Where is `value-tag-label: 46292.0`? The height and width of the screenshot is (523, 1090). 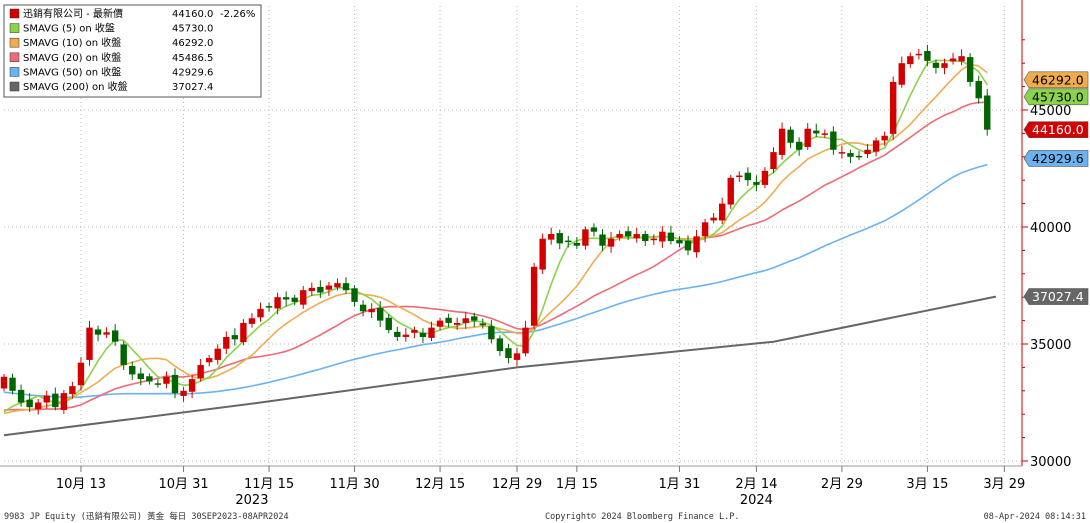
value-tag-label: 46292.0 is located at coordinates (1058, 79).